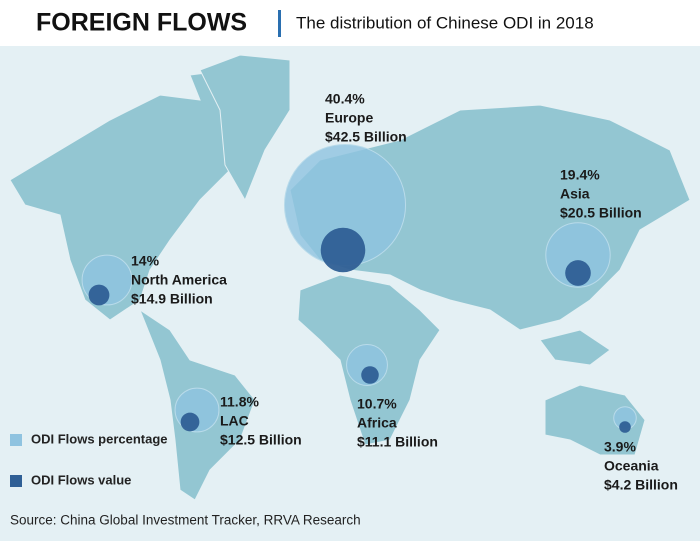  What do you see at coordinates (366, 137) in the screenshot?
I see `value-label: $42.5 Billion` at bounding box center [366, 137].